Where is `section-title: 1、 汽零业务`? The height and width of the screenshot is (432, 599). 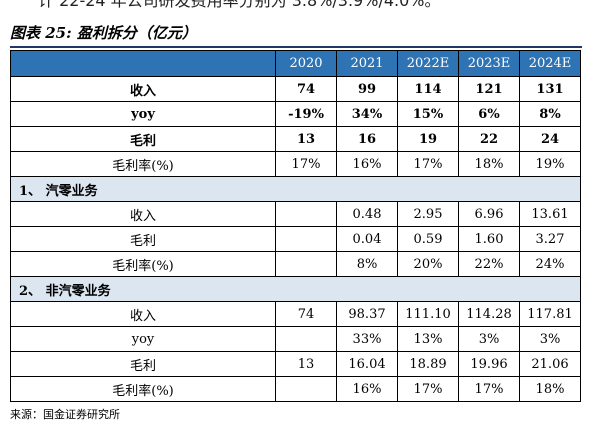
section-title: 1、 汽零业务 is located at coordinates (295, 189).